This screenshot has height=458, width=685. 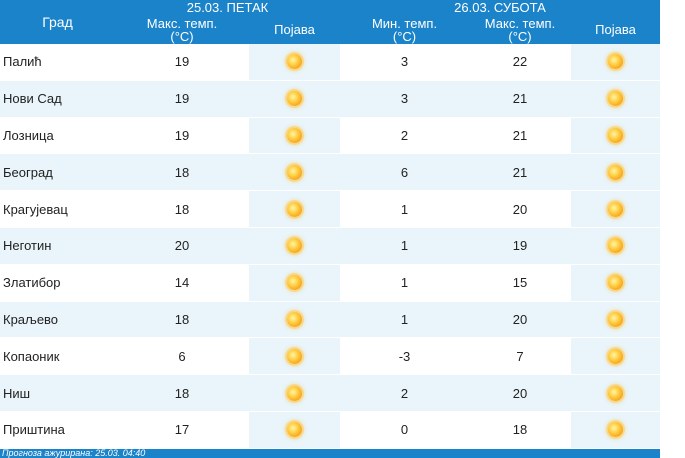 What do you see at coordinates (330, 453) in the screenshot?
I see `forecast-updated-footer: Прогноза ажурирана: 25.03. 04:40` at bounding box center [330, 453].